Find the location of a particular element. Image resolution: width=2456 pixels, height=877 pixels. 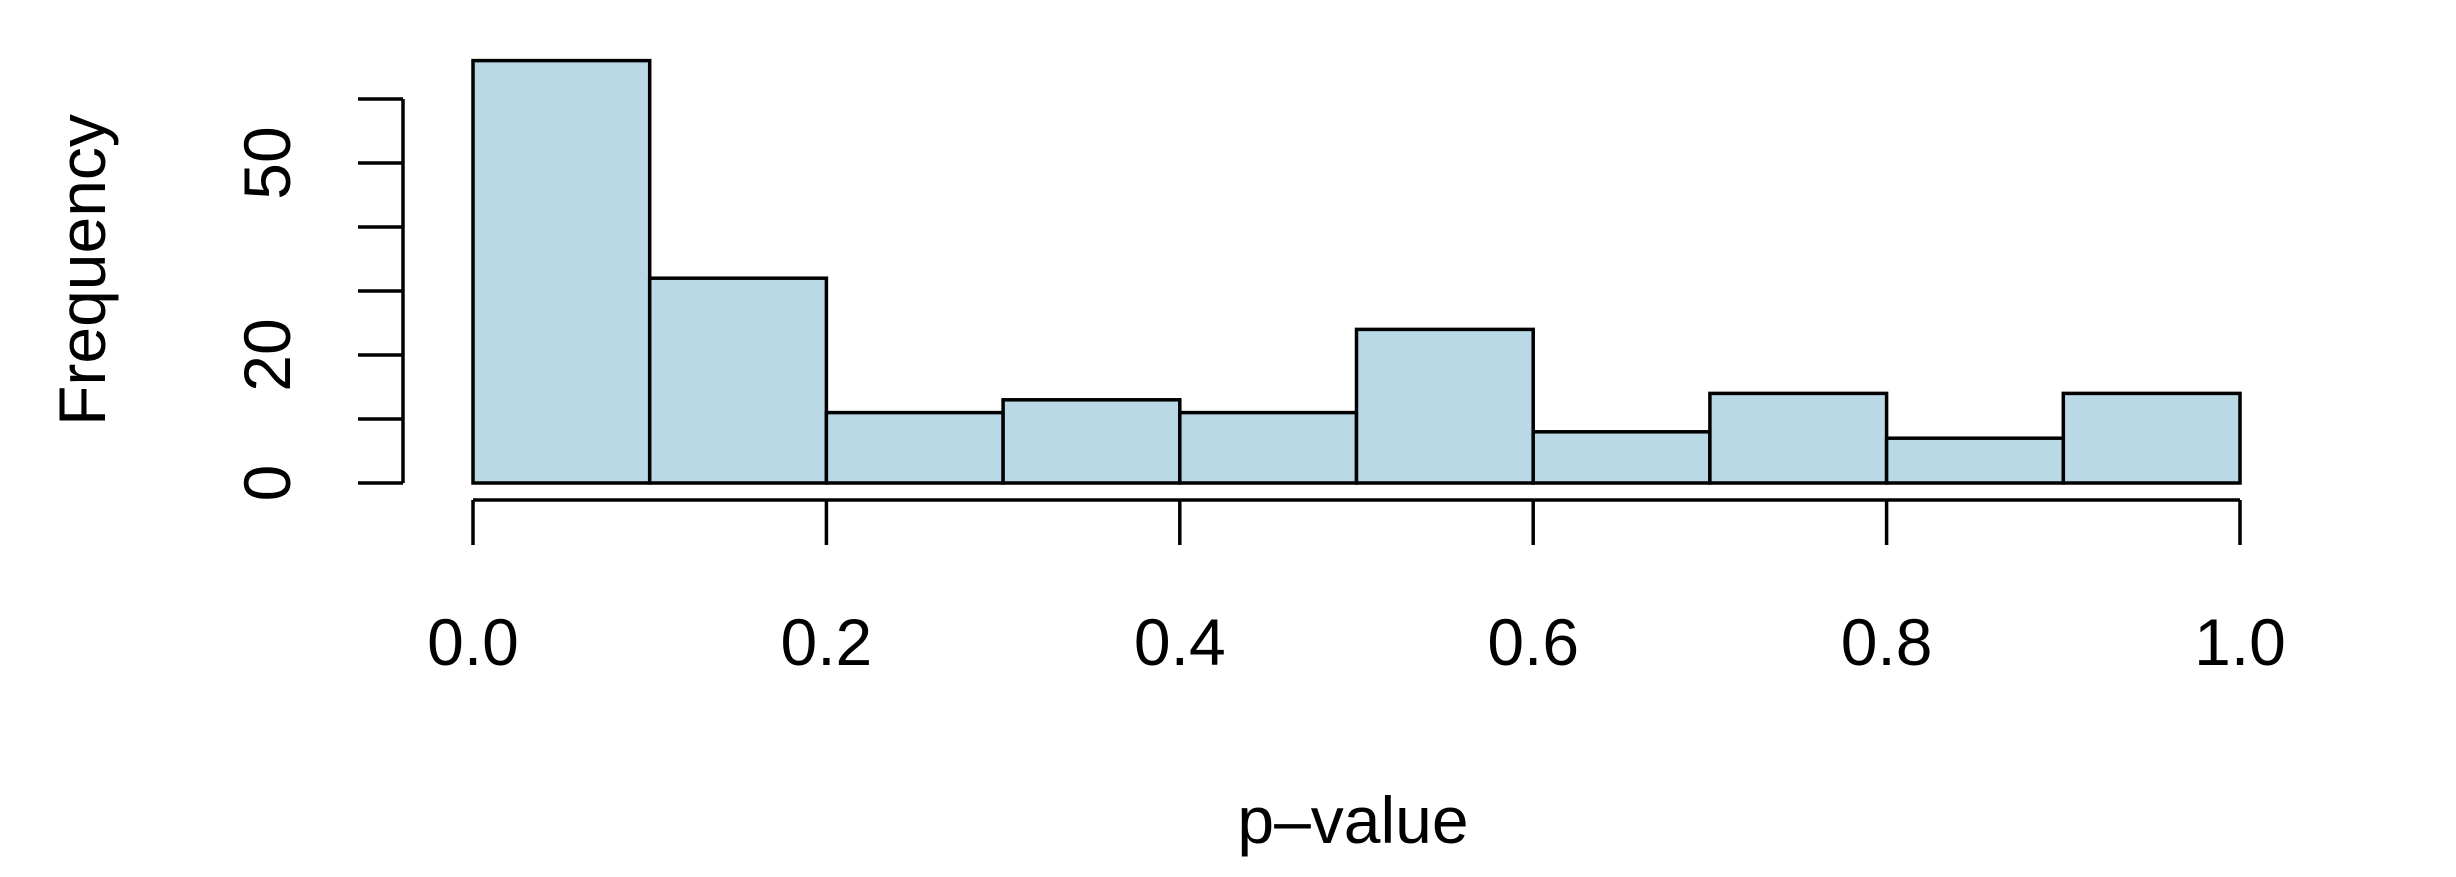

x-tick-label: 0.6 is located at coordinates (1533, 642).